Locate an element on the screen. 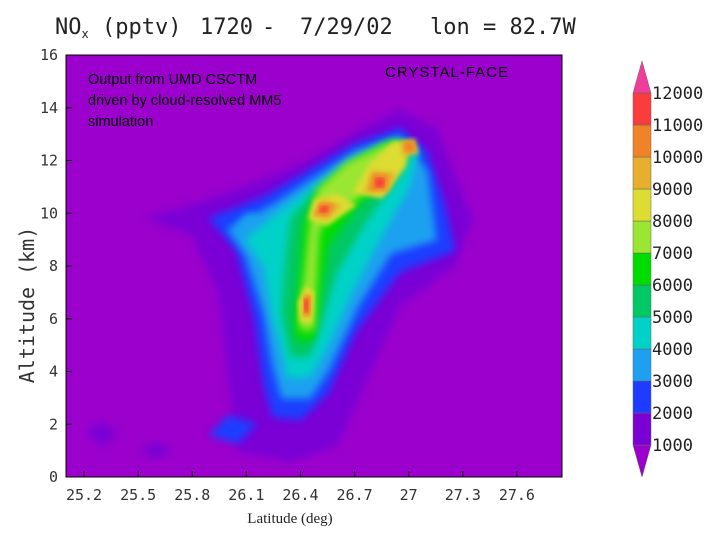 The image size is (720, 540). campaign-label: CRYSTAL-FACE is located at coordinates (447, 72).